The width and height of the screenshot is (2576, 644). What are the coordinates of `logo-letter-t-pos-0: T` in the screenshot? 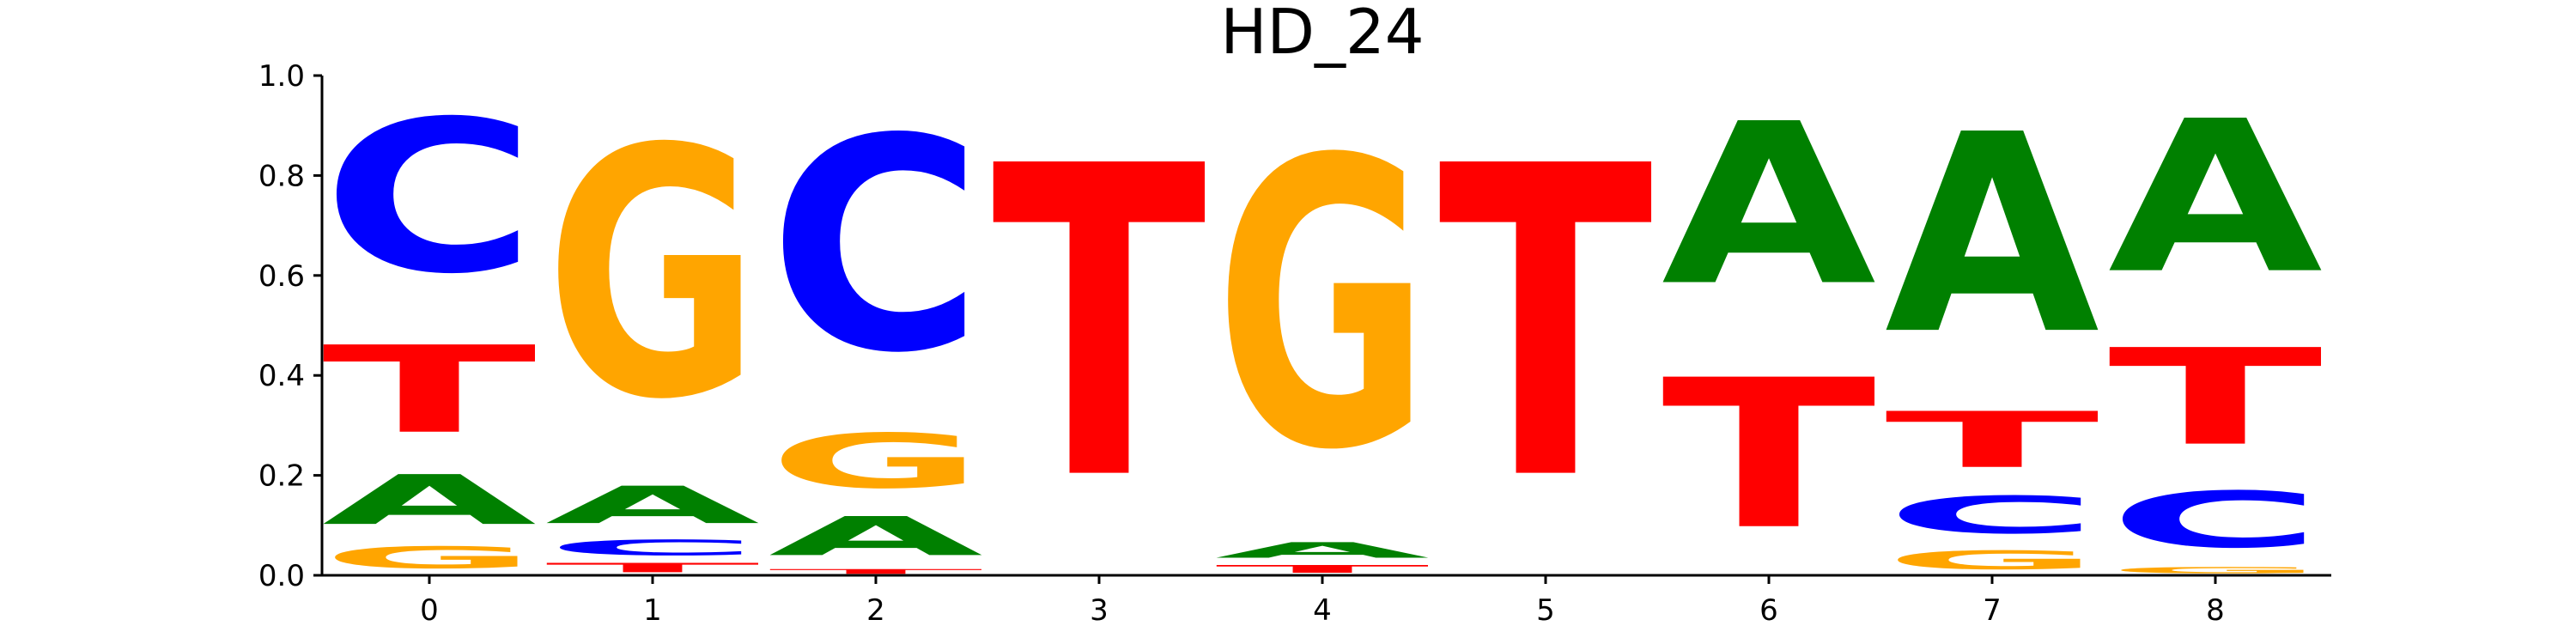 It's located at (430, 390).